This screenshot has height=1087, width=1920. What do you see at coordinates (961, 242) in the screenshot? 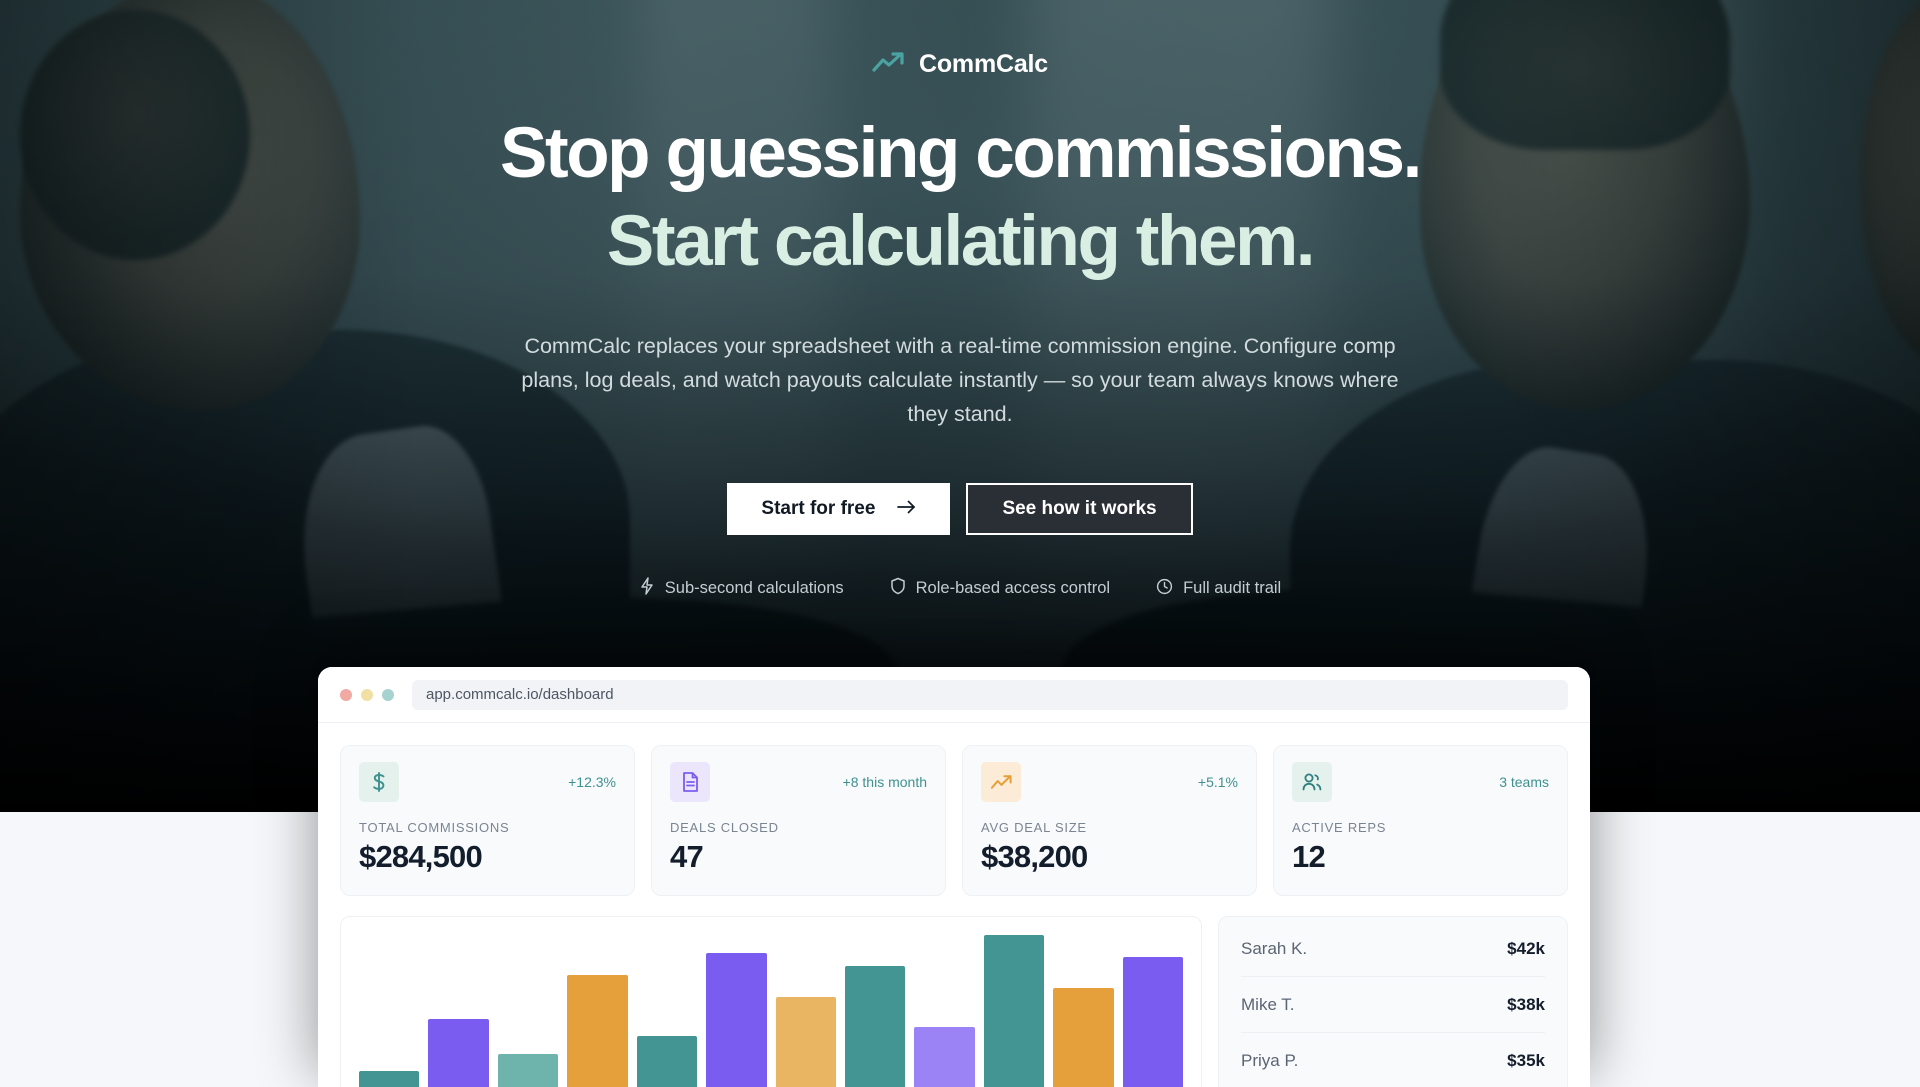
I see `headline-line-2: Start calculating them.` at bounding box center [961, 242].